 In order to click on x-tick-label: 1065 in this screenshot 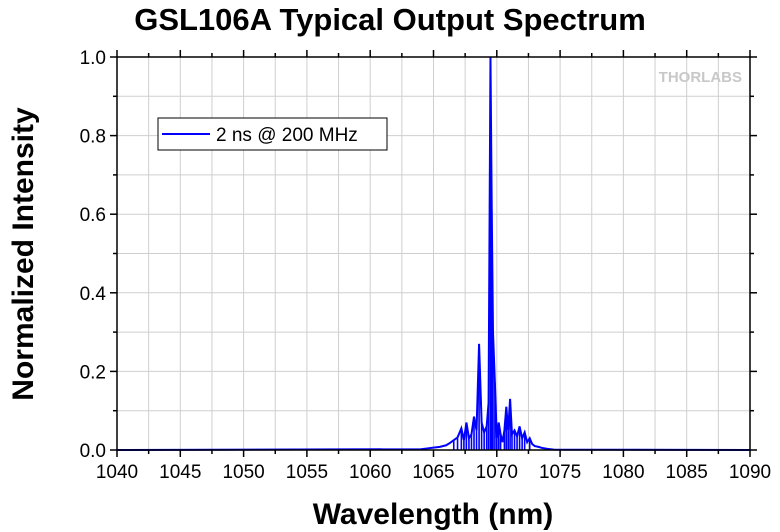, I will do `click(433, 472)`.